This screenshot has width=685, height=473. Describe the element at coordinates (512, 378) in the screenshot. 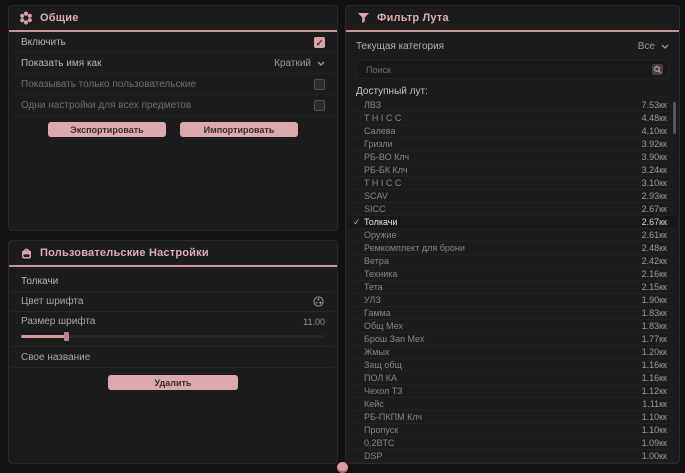

I see `loot-list-item: ПОЛ КА 1.16кк` at that location.